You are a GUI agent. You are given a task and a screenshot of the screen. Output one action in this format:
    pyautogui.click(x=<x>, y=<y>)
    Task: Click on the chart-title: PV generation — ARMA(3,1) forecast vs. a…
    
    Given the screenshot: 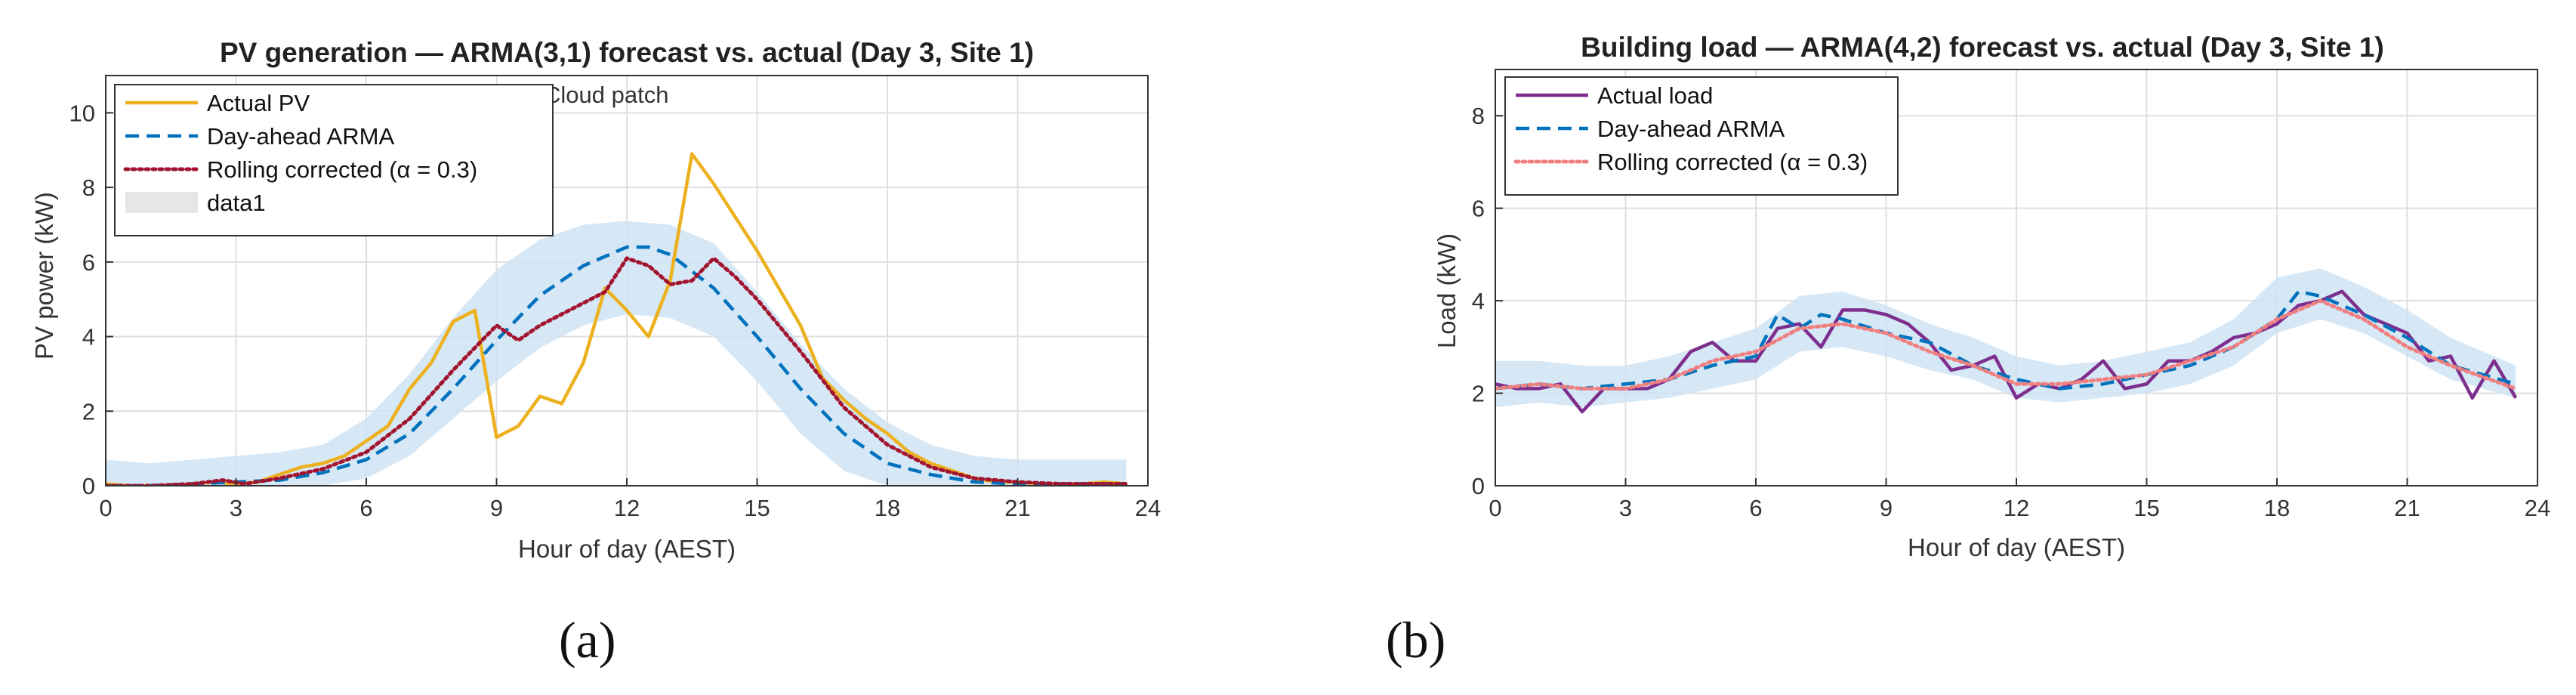 What is the action you would take?
    pyautogui.click(x=627, y=53)
    